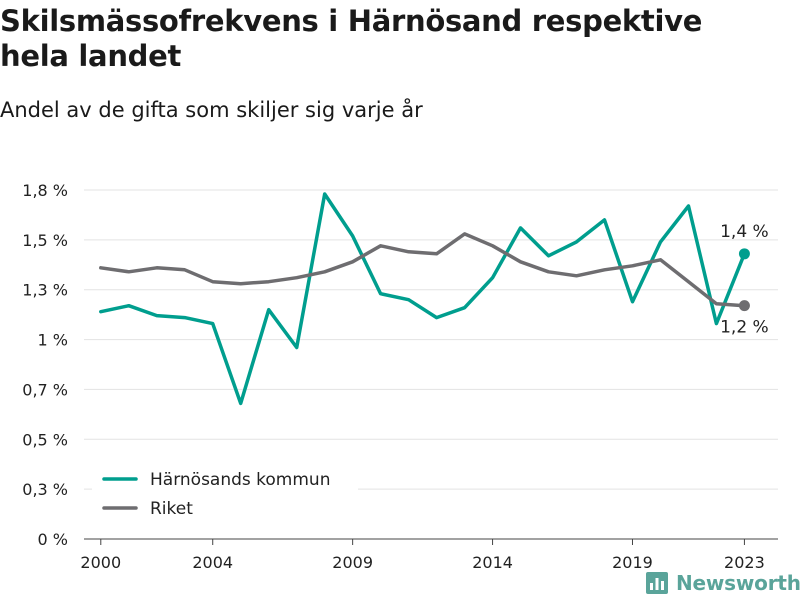  I want to click on y-tick-label: 0,3 %, so click(45, 489).